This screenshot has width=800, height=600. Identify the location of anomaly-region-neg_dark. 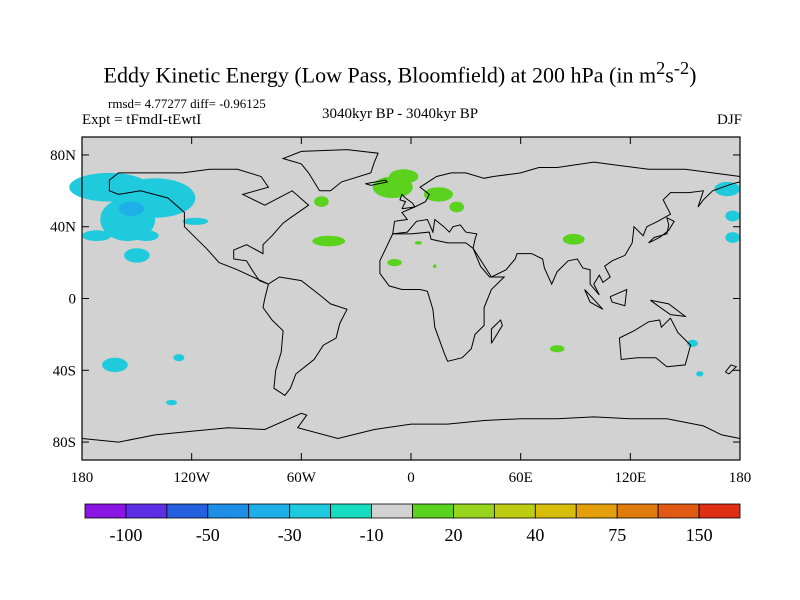
(131, 208).